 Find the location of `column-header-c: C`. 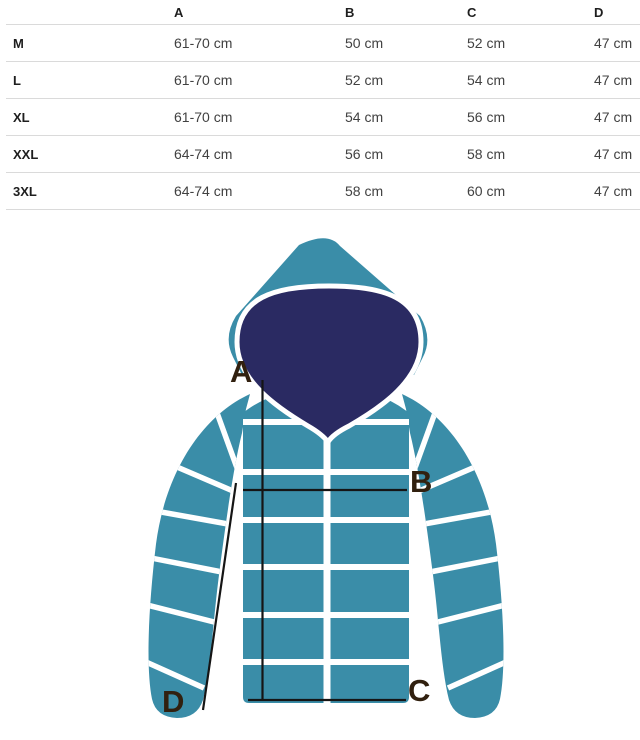

column-header-c: C is located at coordinates (472, 12).